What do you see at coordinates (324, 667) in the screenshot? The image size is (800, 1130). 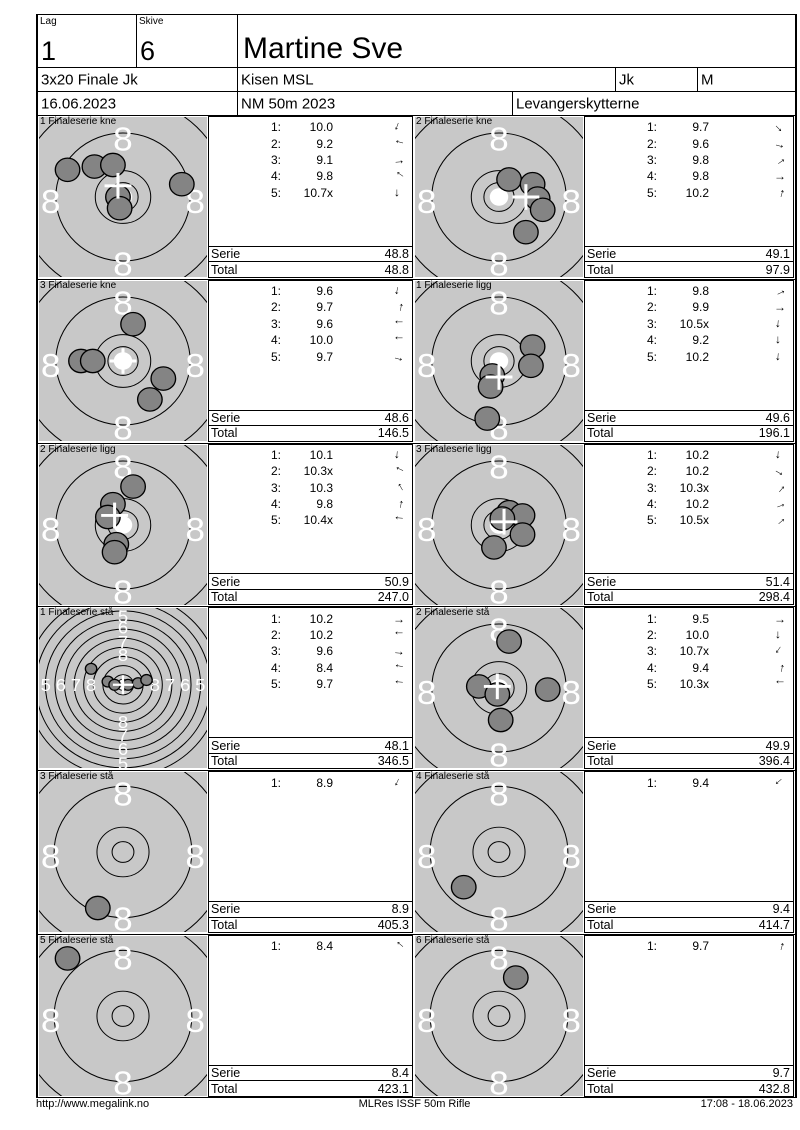 I see `shot-value: 8.4` at bounding box center [324, 667].